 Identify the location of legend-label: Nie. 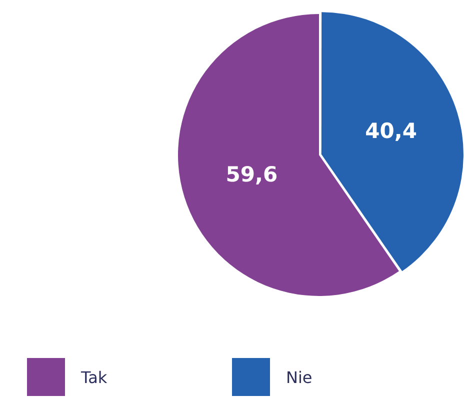
(299, 377).